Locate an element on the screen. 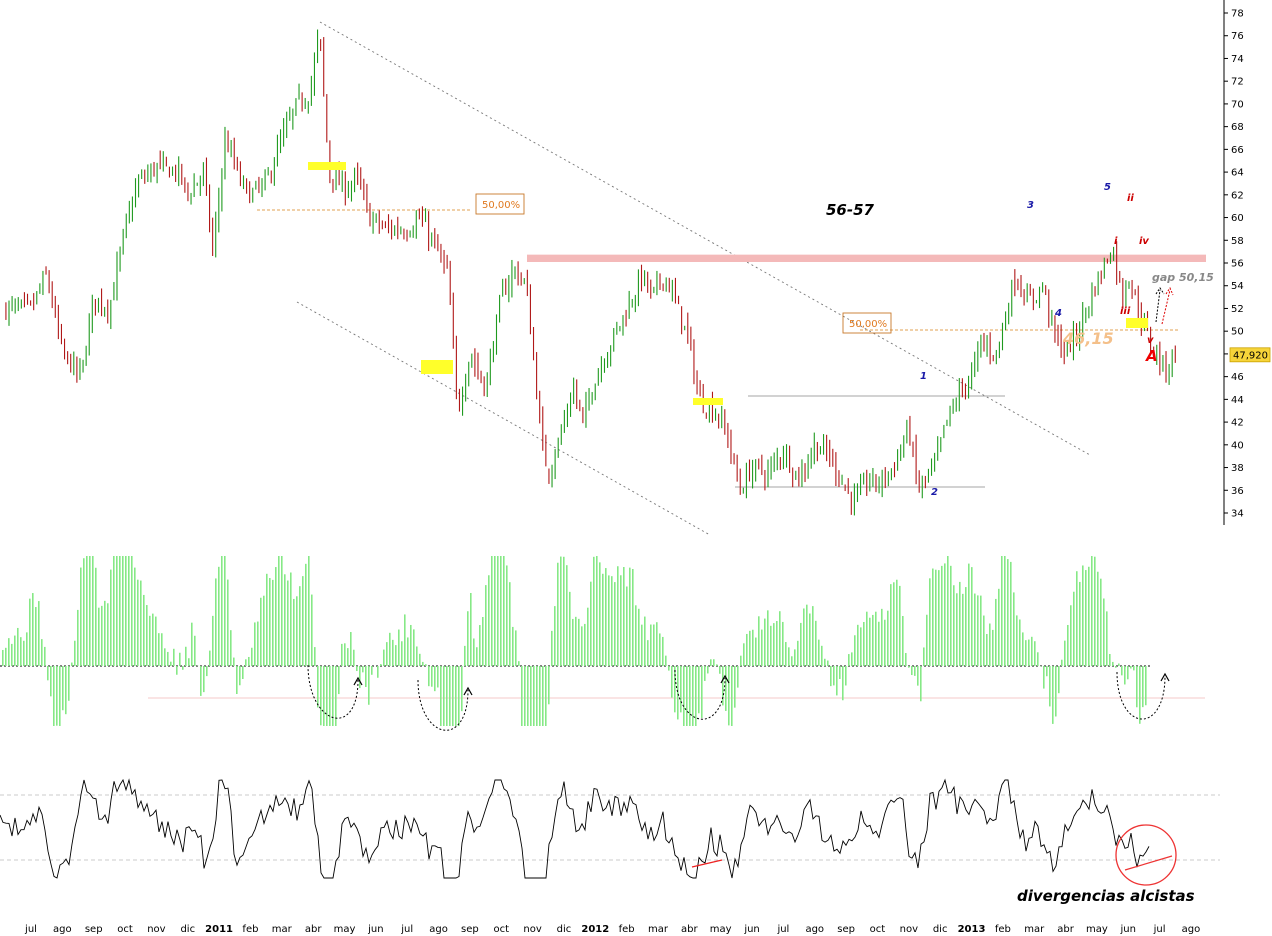 This screenshot has width=1272, height=936. price-tick-label: 72 is located at coordinates (1237, 82).